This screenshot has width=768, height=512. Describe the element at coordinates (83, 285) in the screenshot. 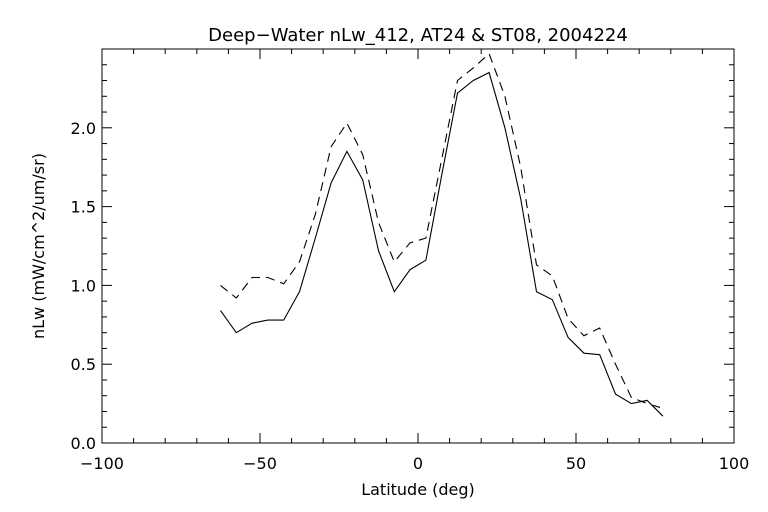

I see `y-tick-label: 1.0` at that location.